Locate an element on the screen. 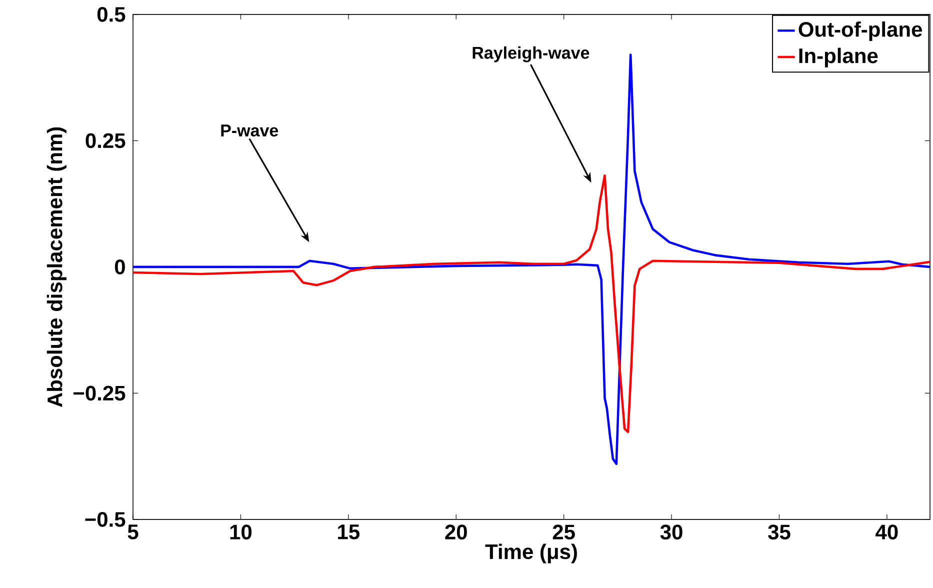 This screenshot has width=933, height=588. legend-label: Out-of-plane is located at coordinates (860, 31).